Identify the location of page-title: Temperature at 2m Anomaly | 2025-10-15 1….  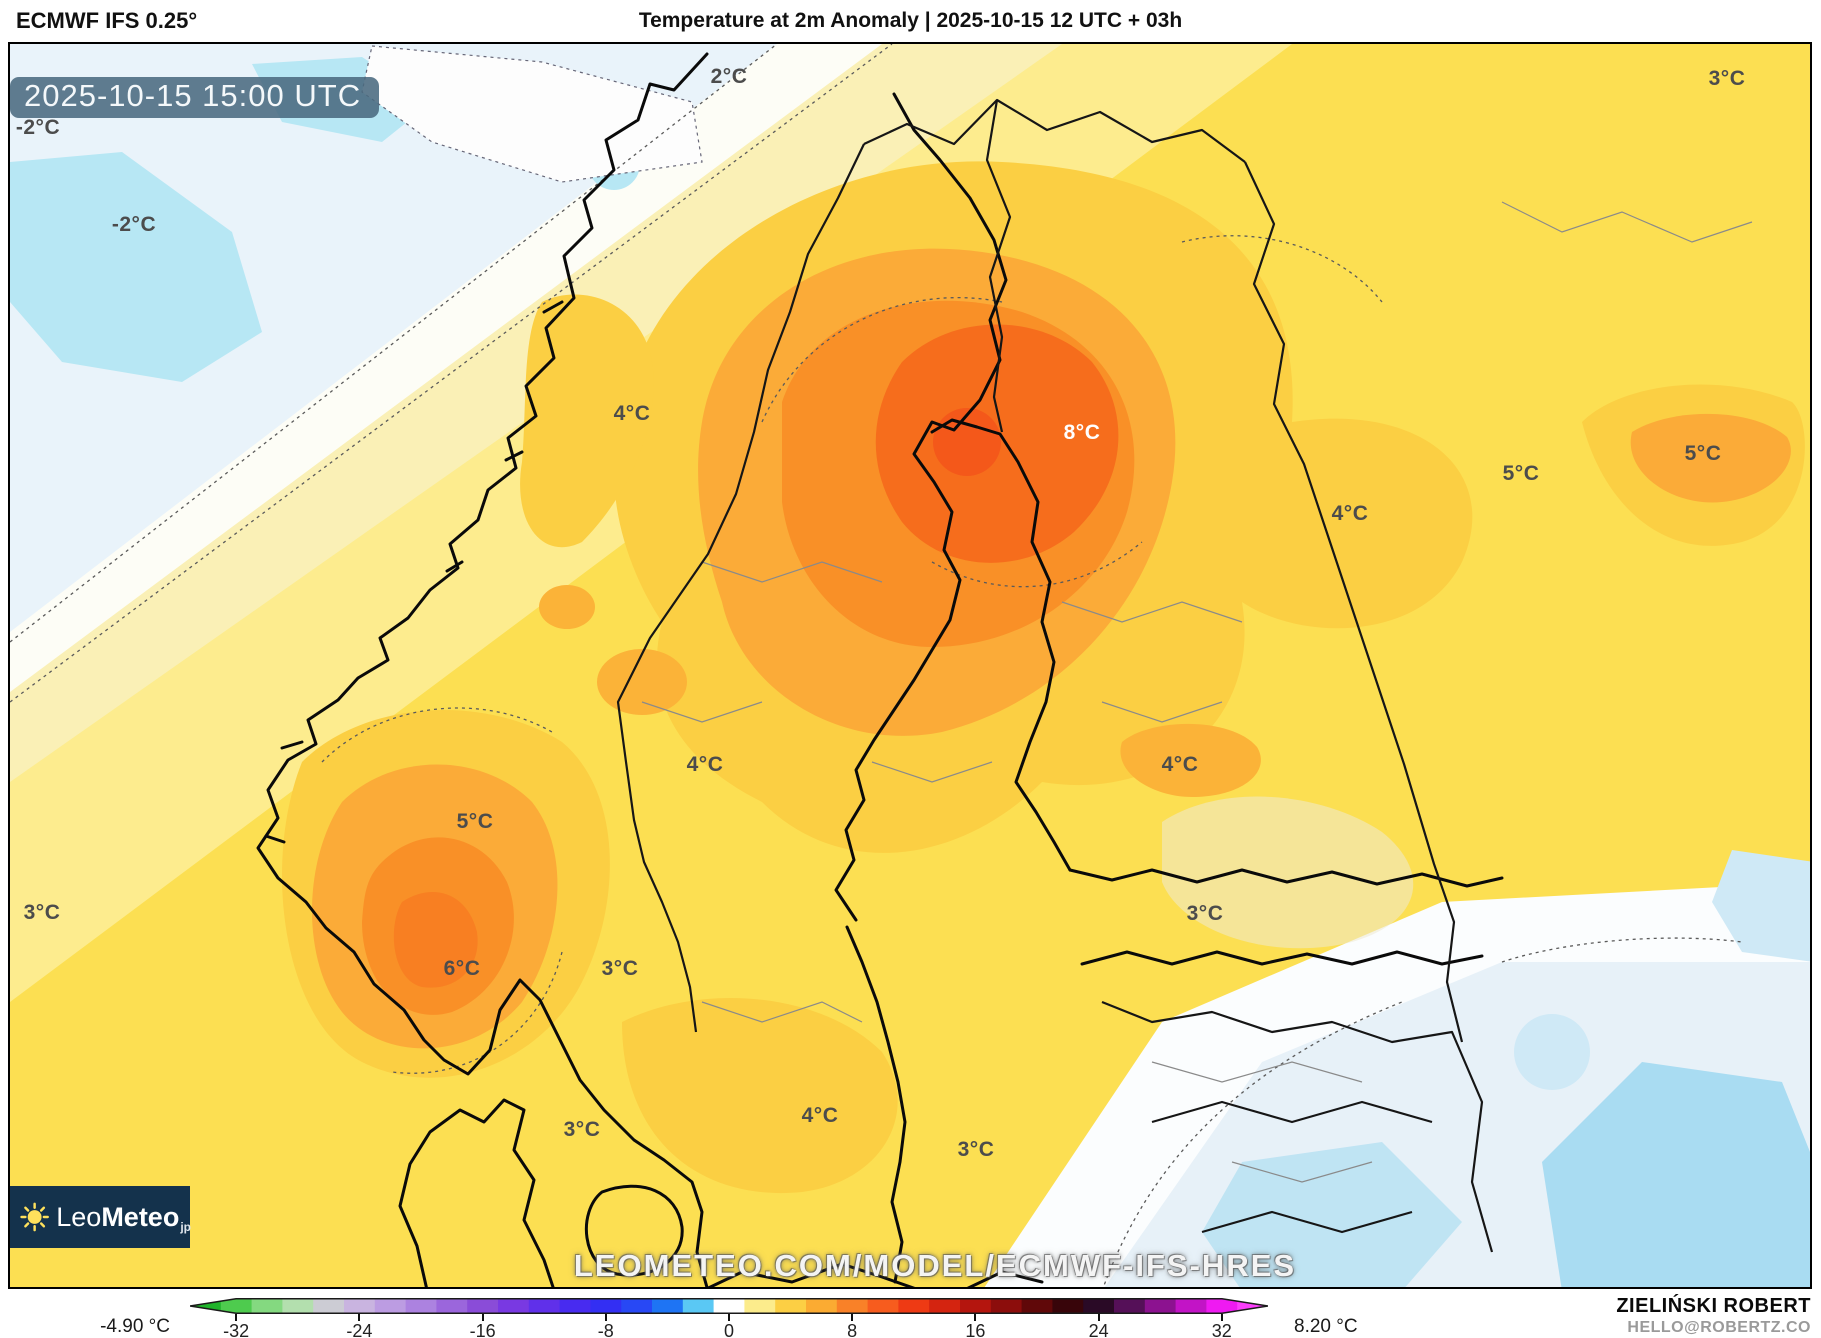
(910, 20).